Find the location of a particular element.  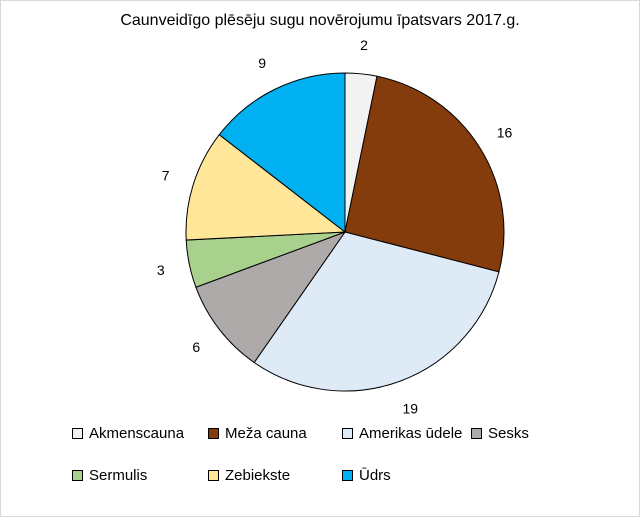

pie-slice-meza-cauna is located at coordinates (424, 174).